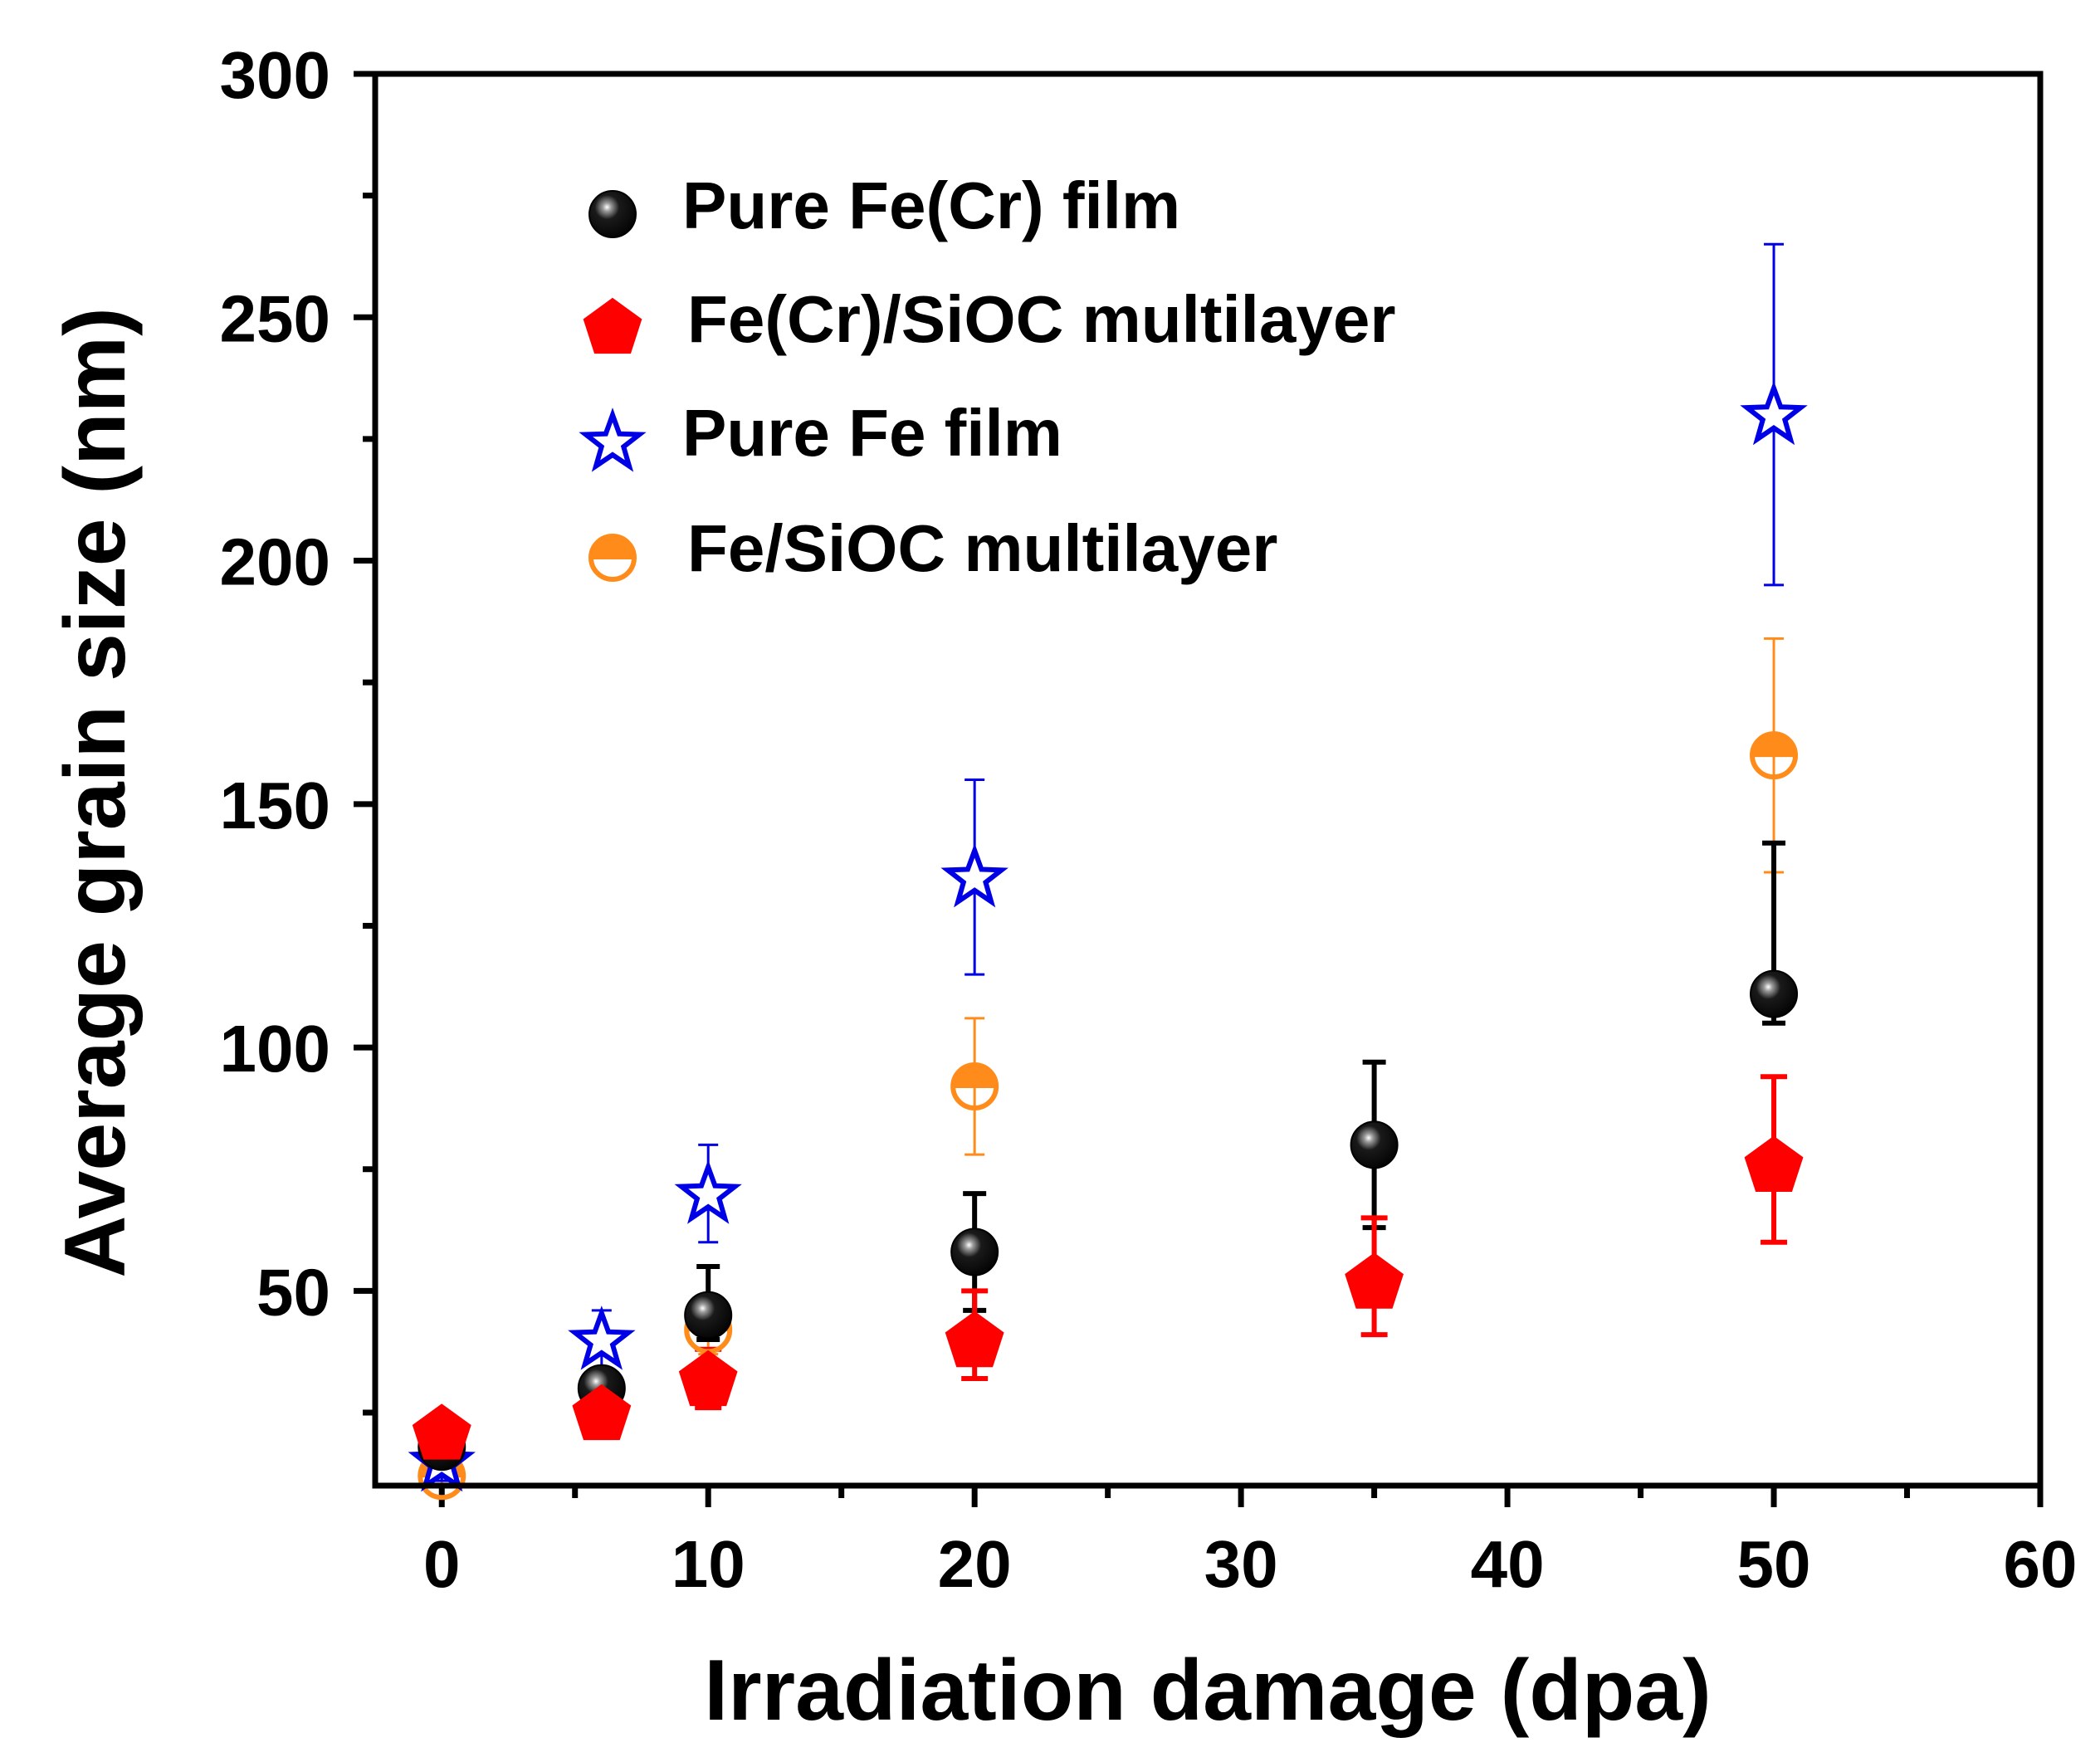 The height and width of the screenshot is (1762, 2100). What do you see at coordinates (931, 205) in the screenshot?
I see `legend-label: Pure Fe(Cr) film` at bounding box center [931, 205].